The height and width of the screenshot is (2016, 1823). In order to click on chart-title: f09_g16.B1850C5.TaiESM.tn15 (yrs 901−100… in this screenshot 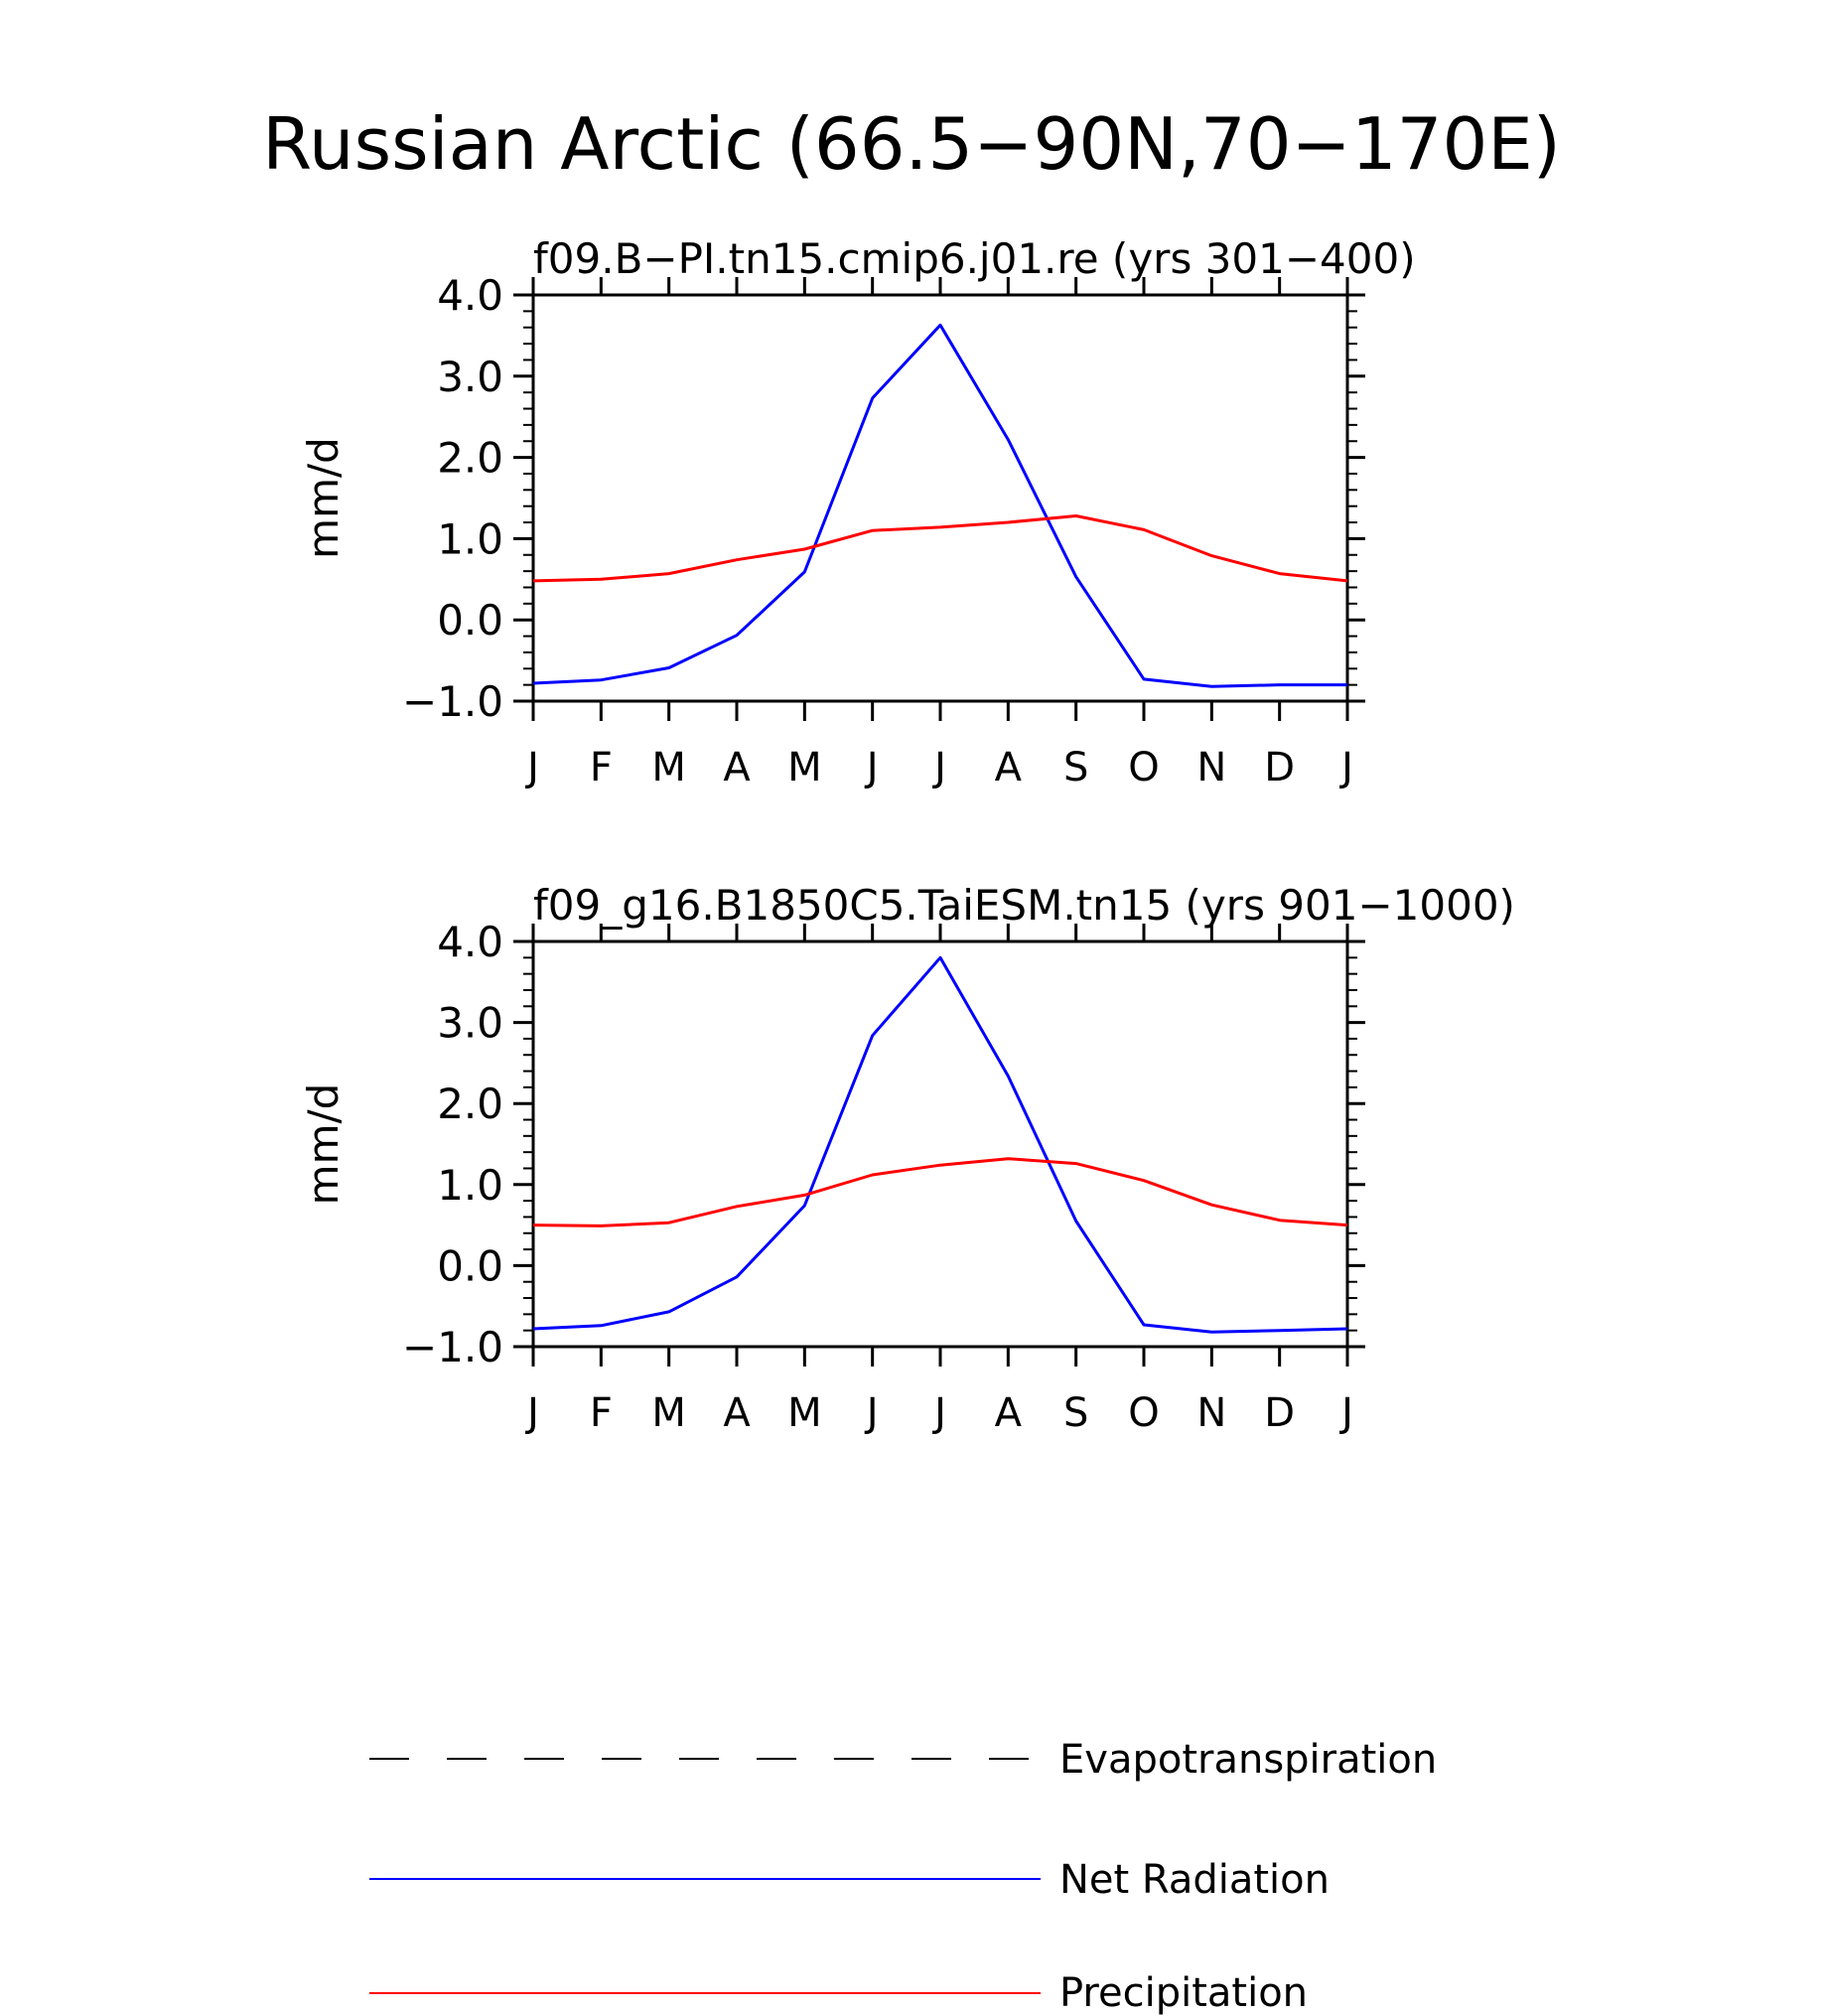, I will do `click(1024, 905)`.